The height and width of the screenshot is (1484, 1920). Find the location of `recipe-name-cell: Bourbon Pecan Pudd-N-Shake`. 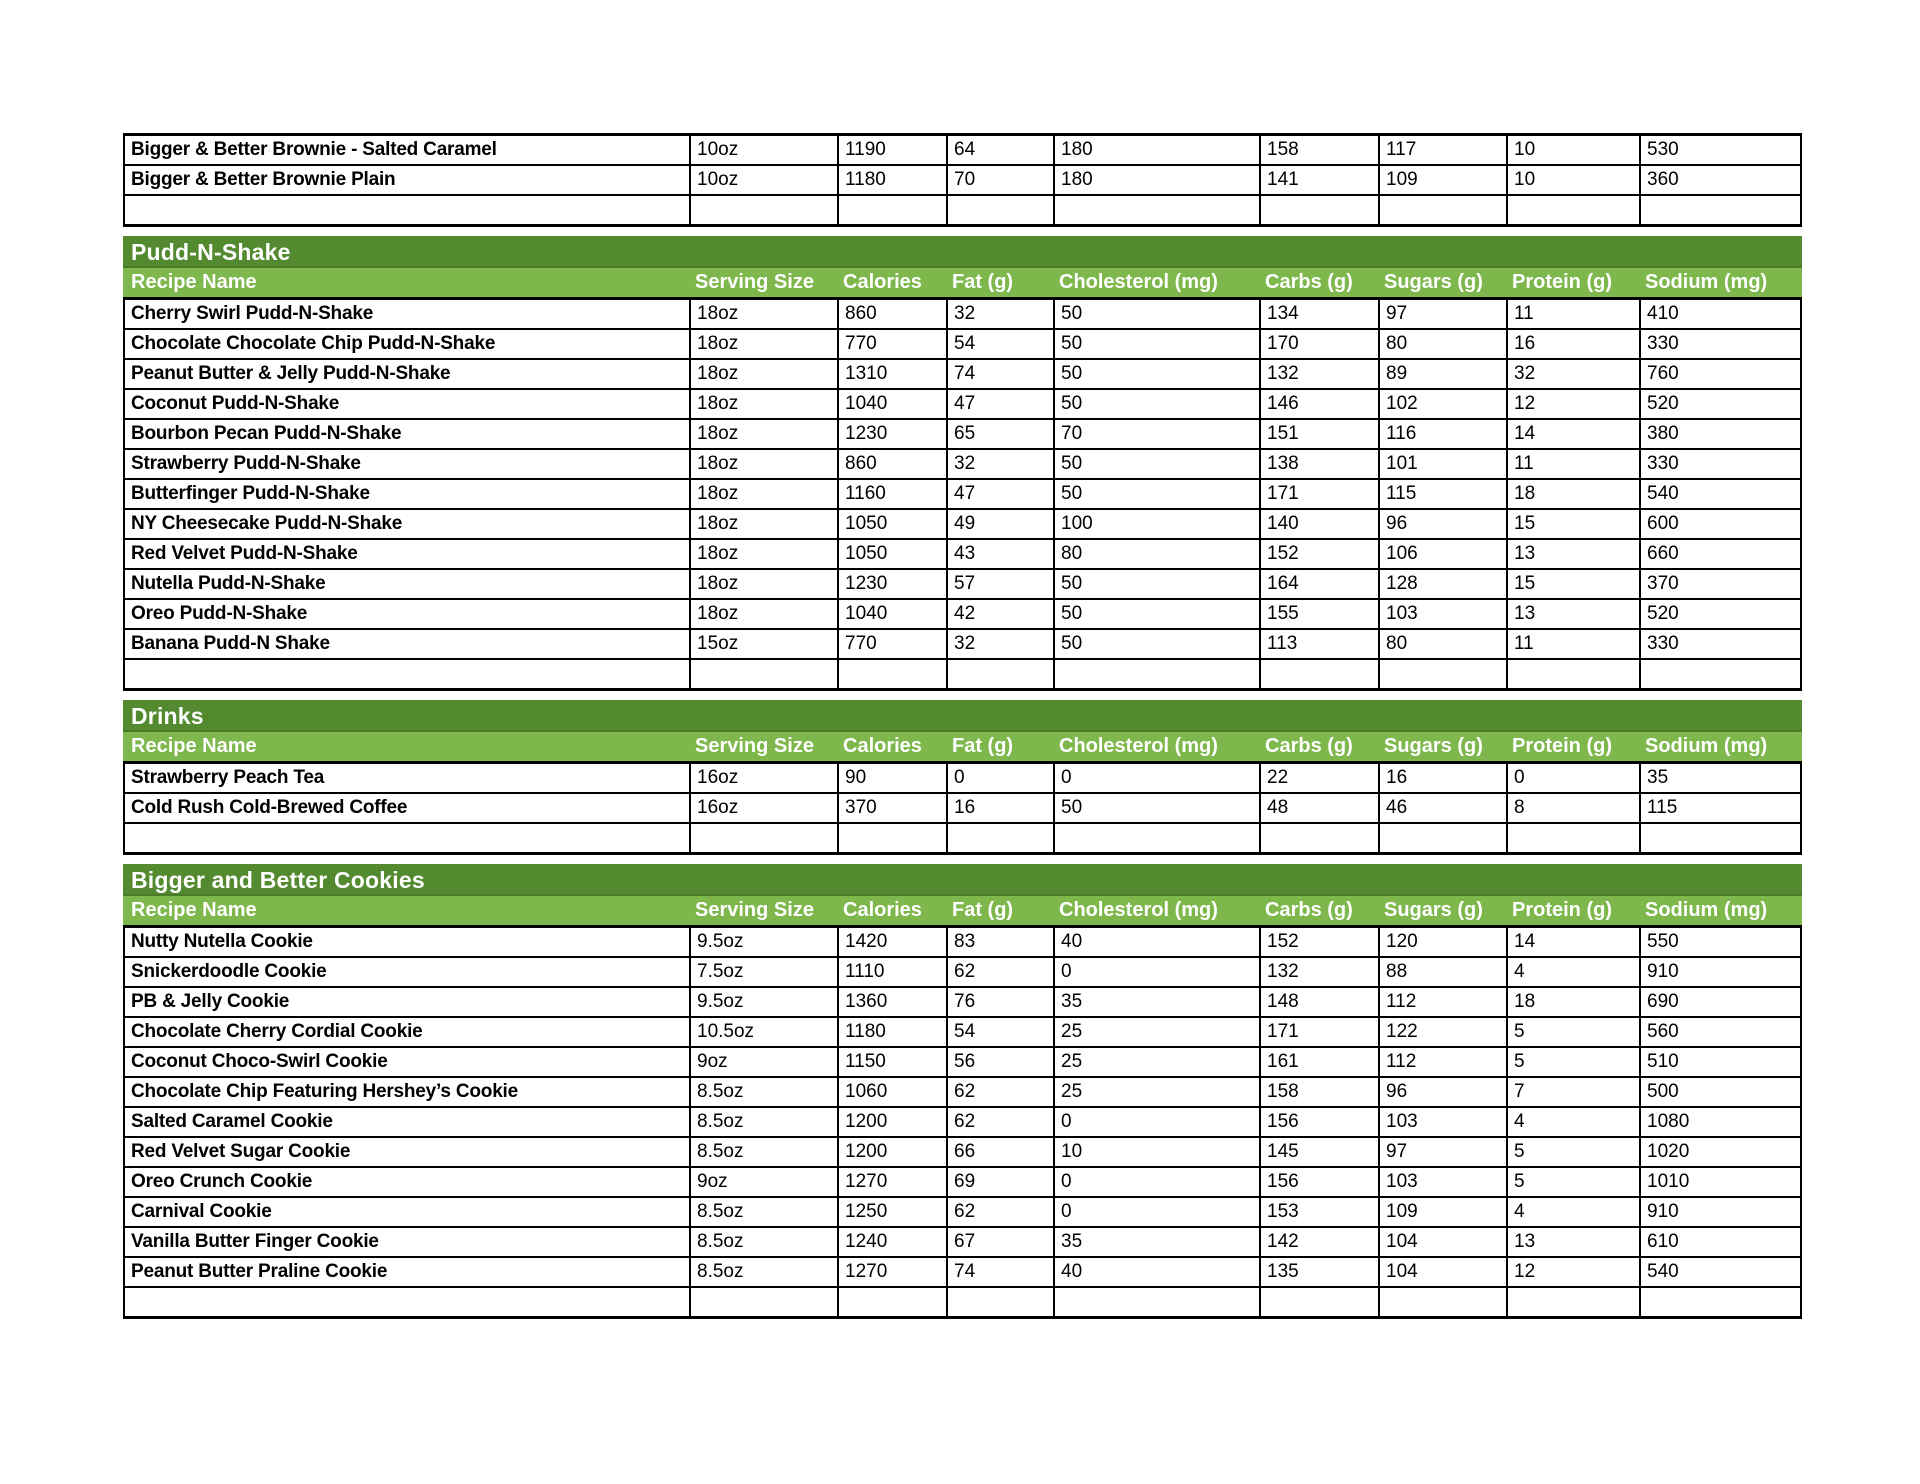

recipe-name-cell: Bourbon Pecan Pudd-N-Shake is located at coordinates (266, 433).